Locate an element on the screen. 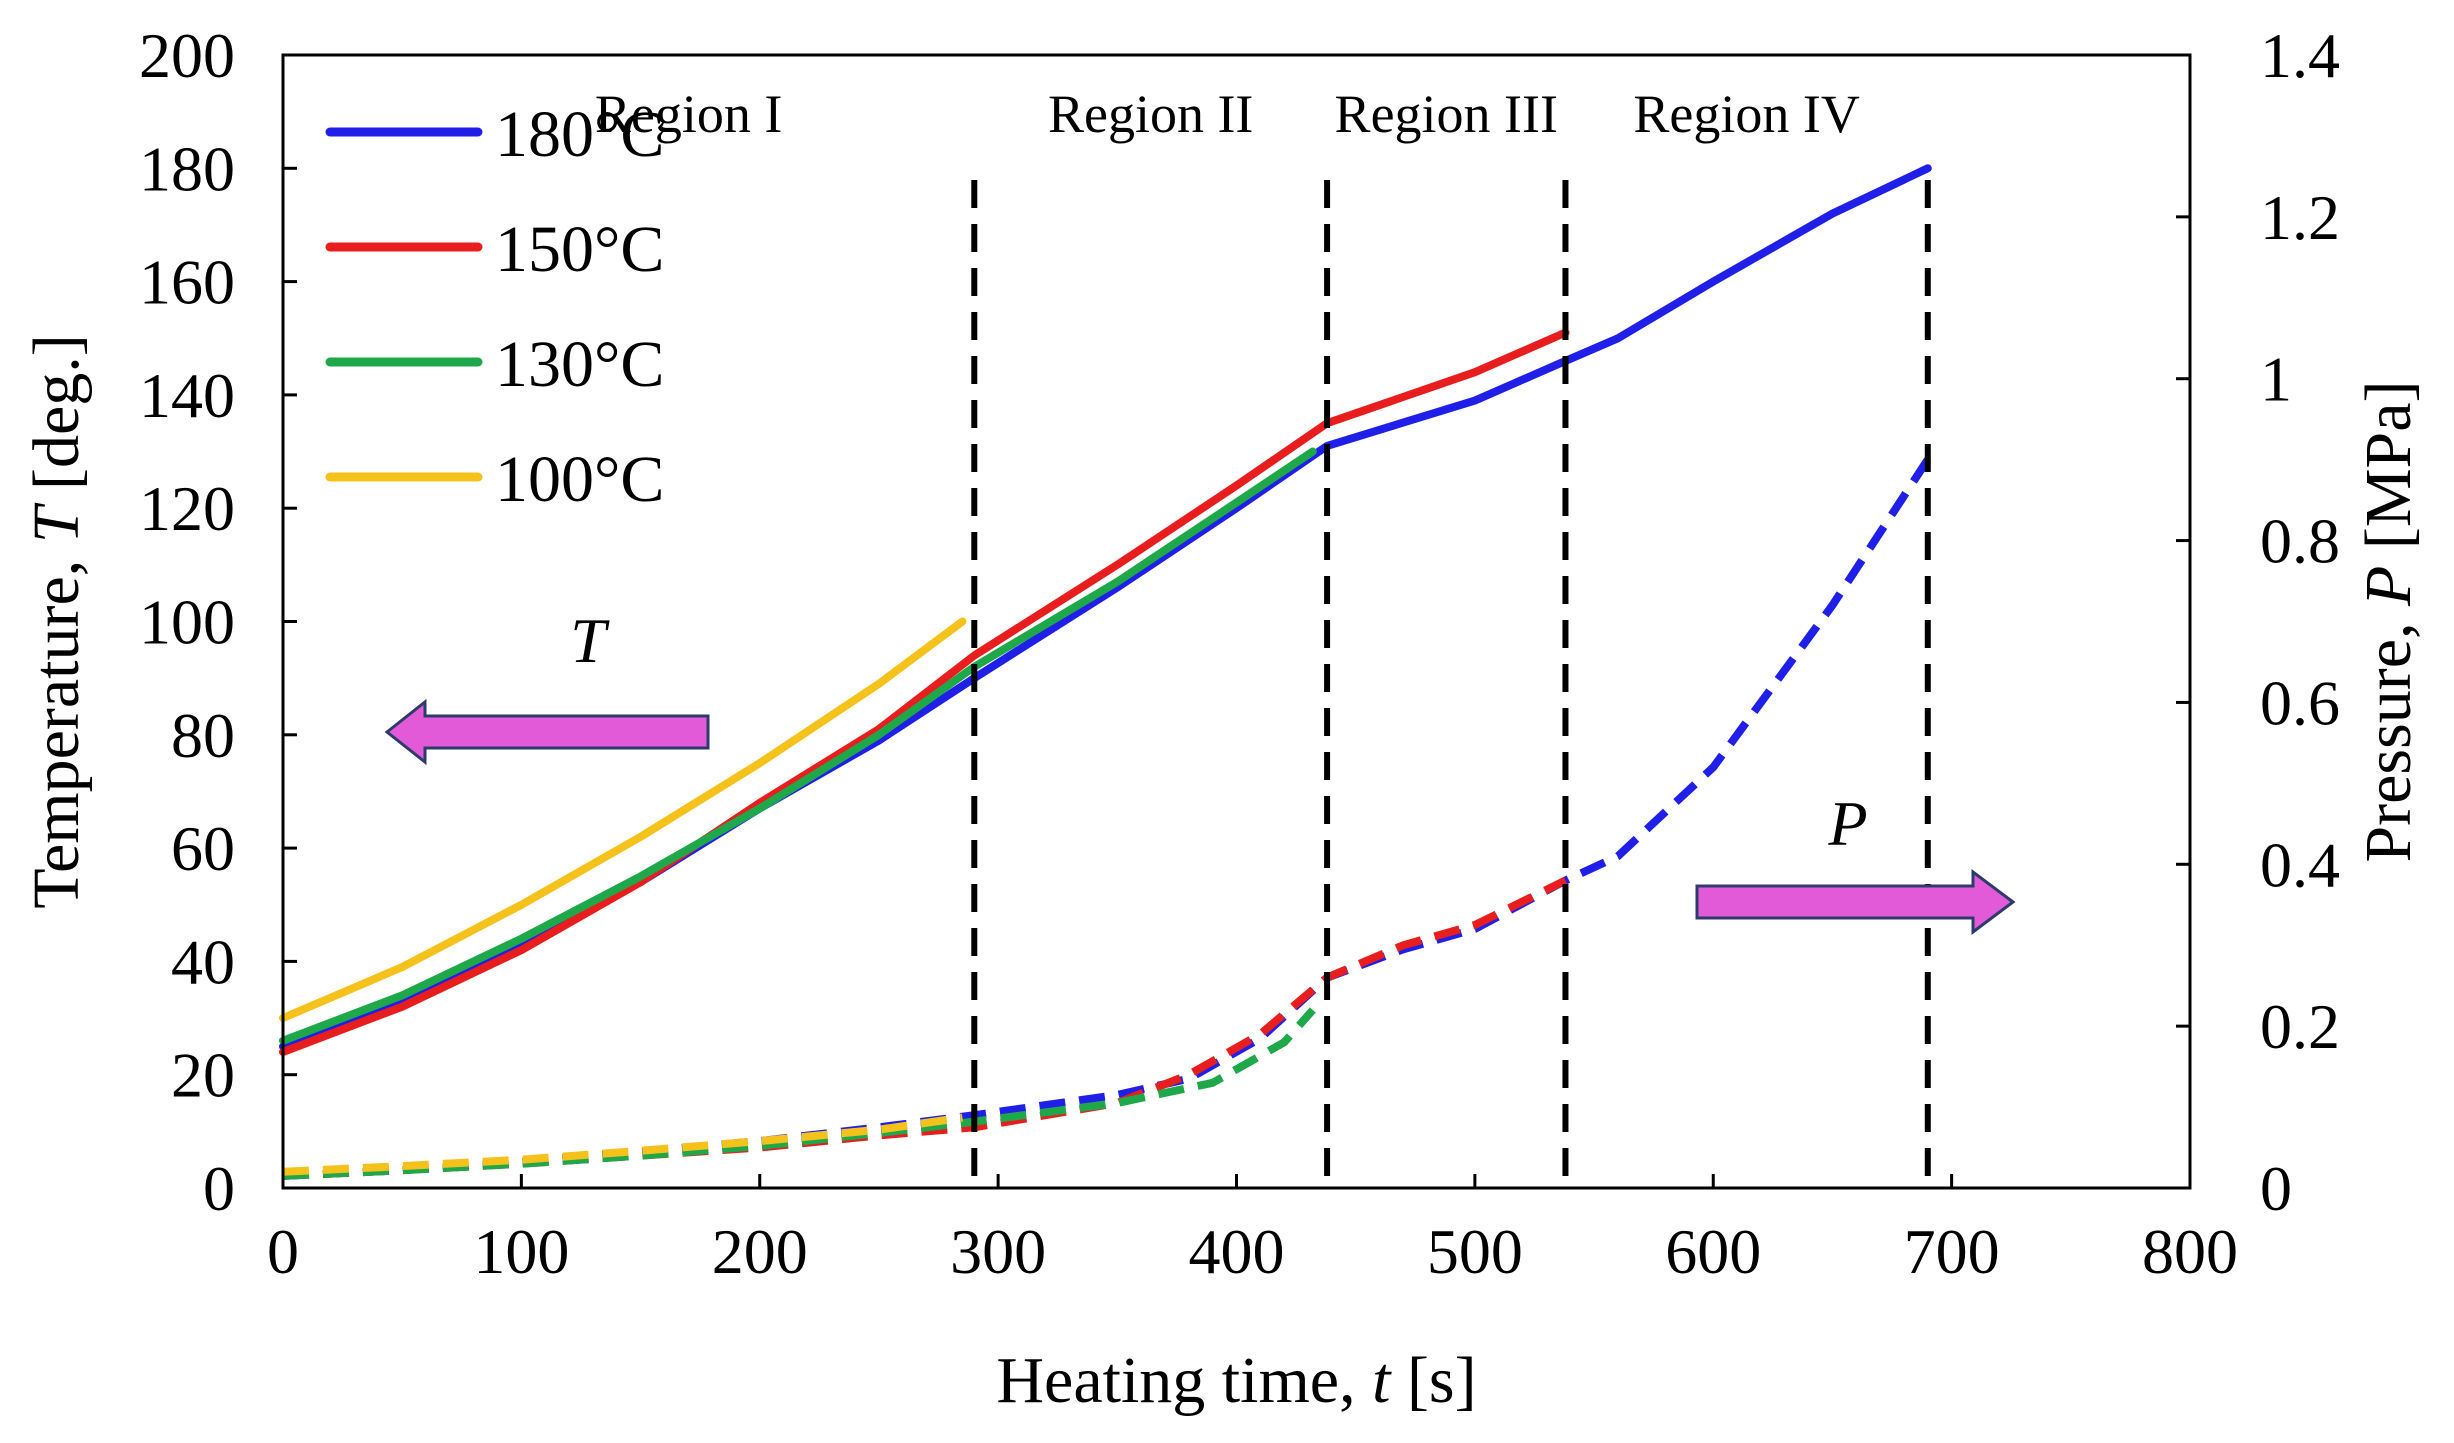 This screenshot has width=2454, height=1443. x-tick-label: 700 is located at coordinates (1952, 1251).